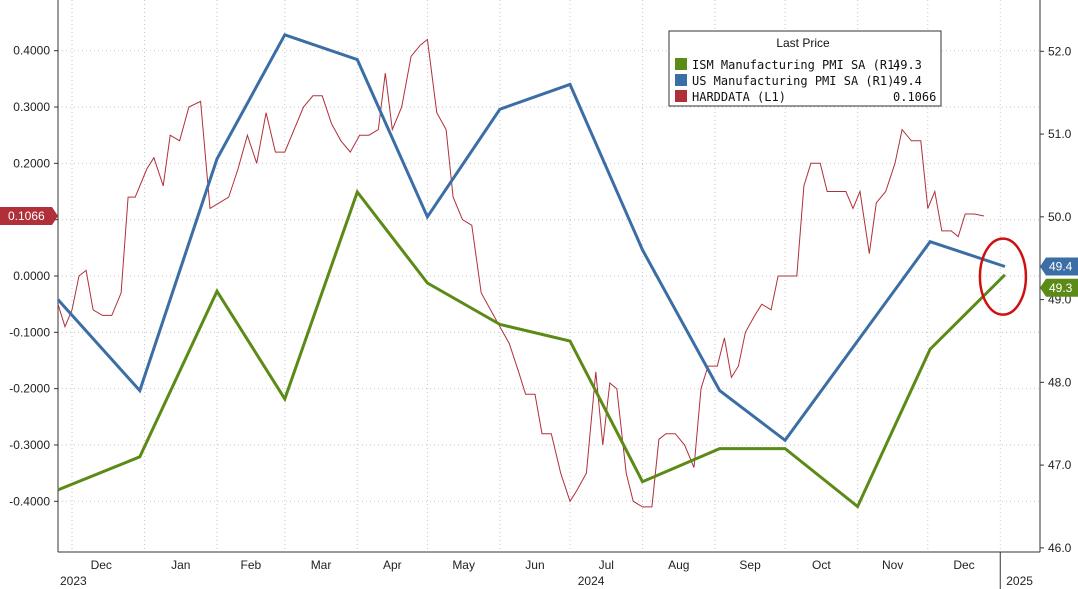  I want to click on month-label: Aug, so click(678, 565).